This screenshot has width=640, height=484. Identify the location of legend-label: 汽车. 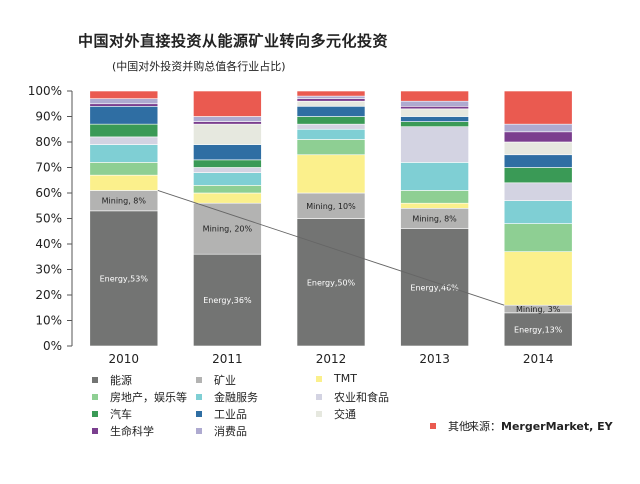
(121, 414).